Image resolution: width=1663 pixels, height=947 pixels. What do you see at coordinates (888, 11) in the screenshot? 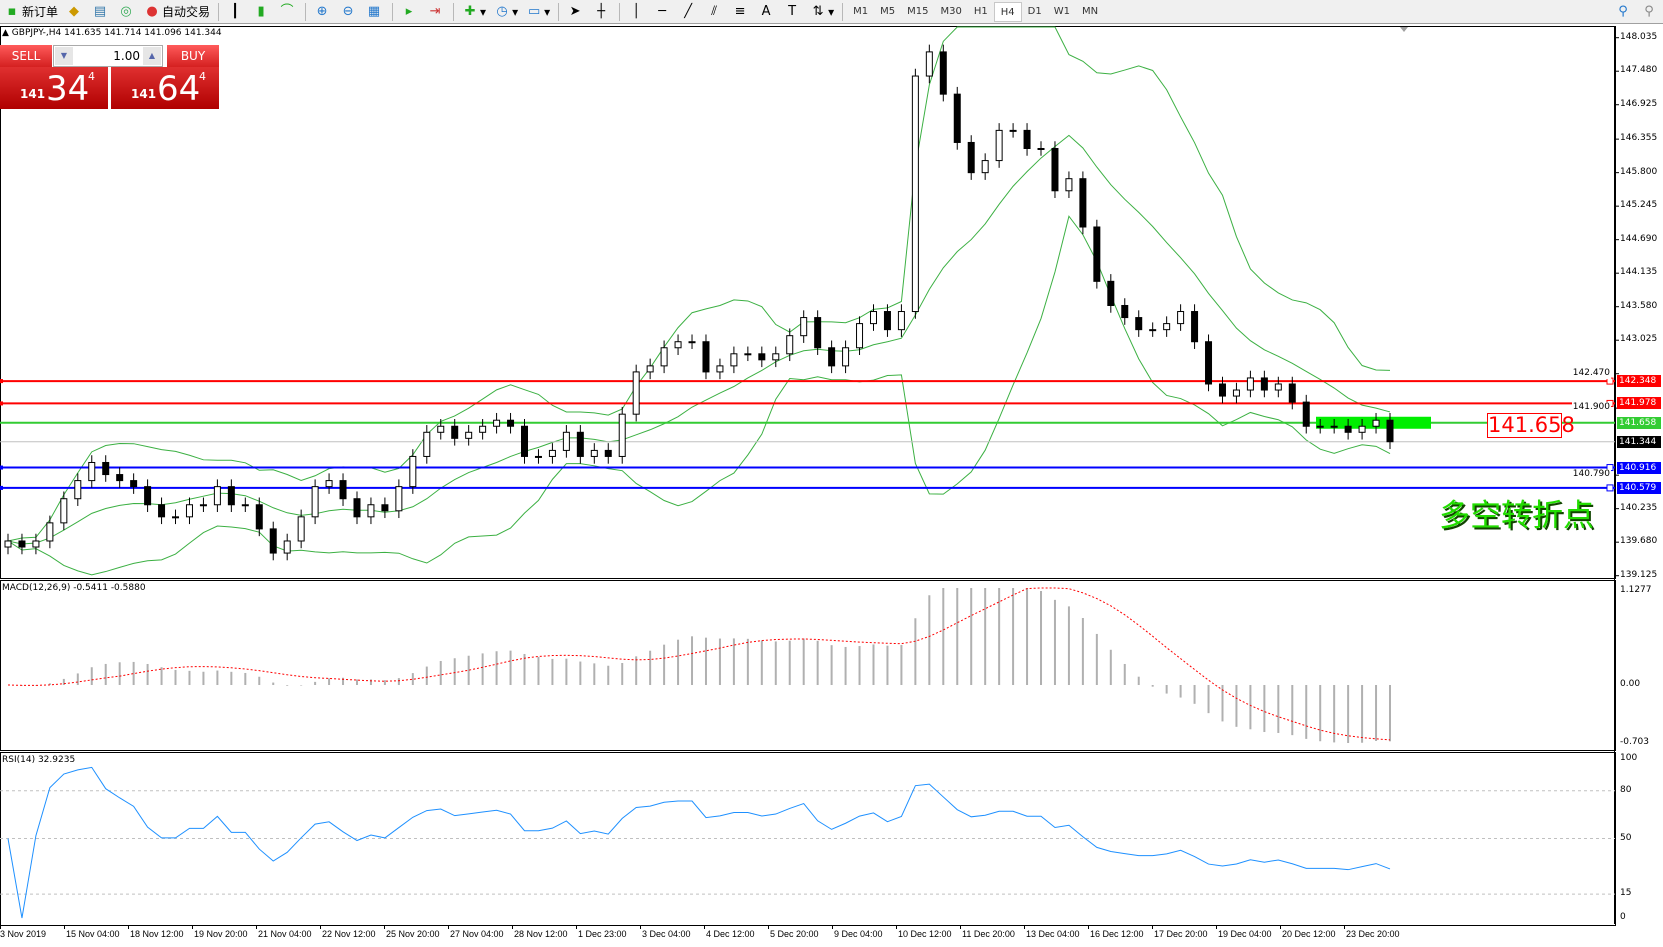
I see `timeframe-m5: M5` at bounding box center [888, 11].